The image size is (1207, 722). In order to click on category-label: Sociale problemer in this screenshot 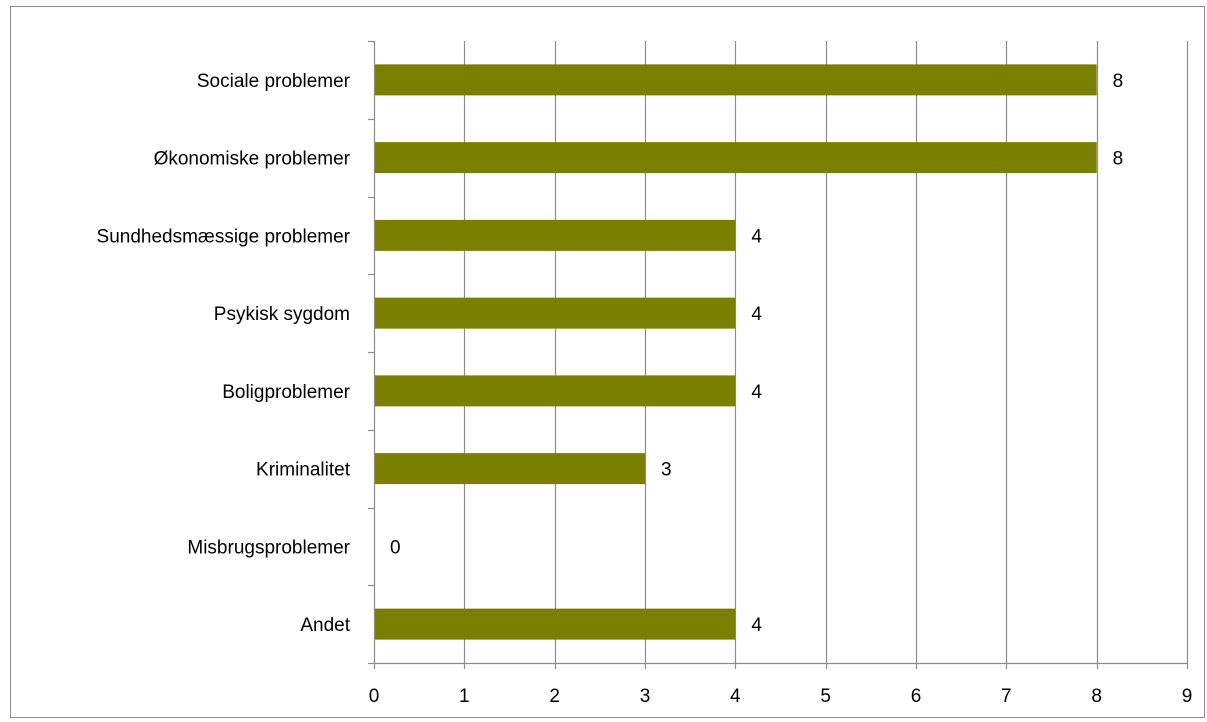, I will do `click(274, 81)`.